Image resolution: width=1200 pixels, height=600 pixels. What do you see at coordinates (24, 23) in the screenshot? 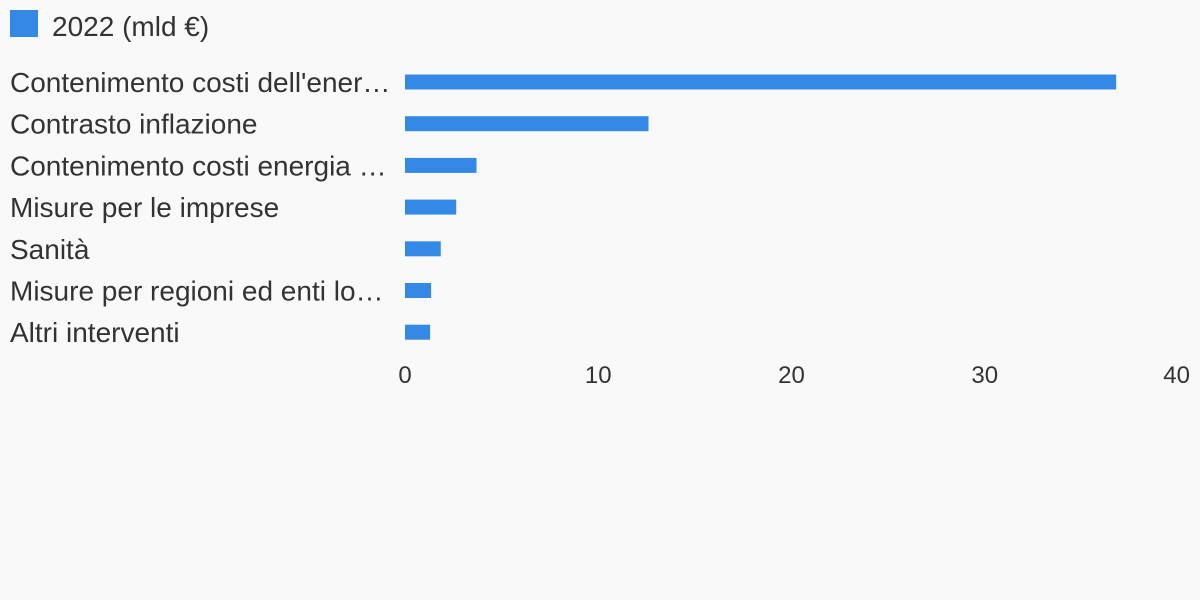
I see `legend-swatch` at bounding box center [24, 23].